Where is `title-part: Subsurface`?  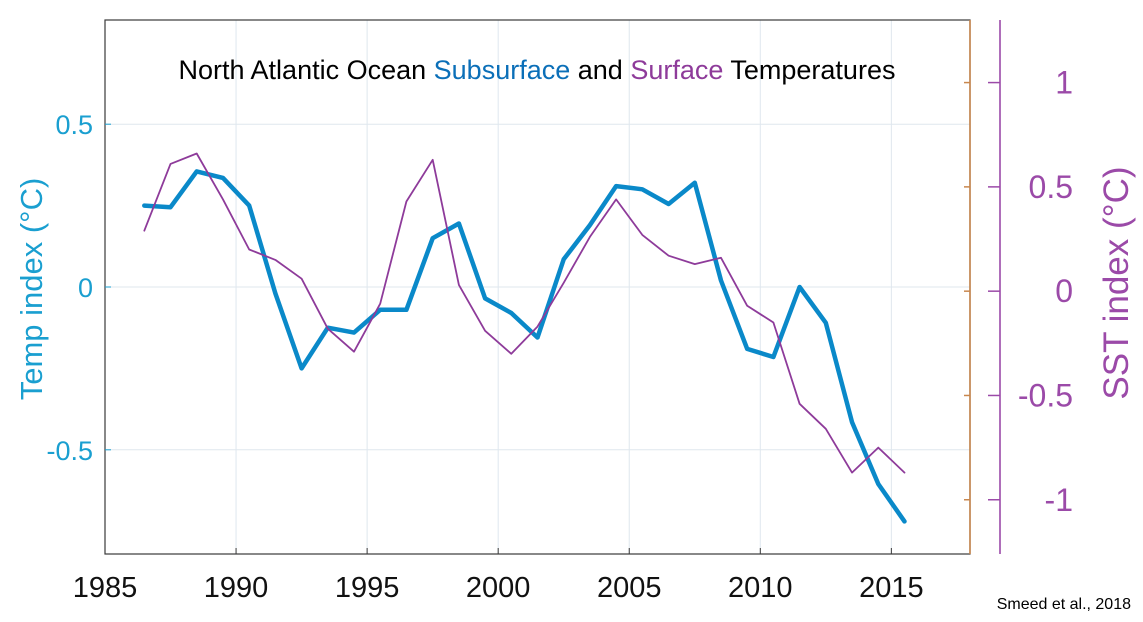
title-part: Subsurface is located at coordinates (498, 70).